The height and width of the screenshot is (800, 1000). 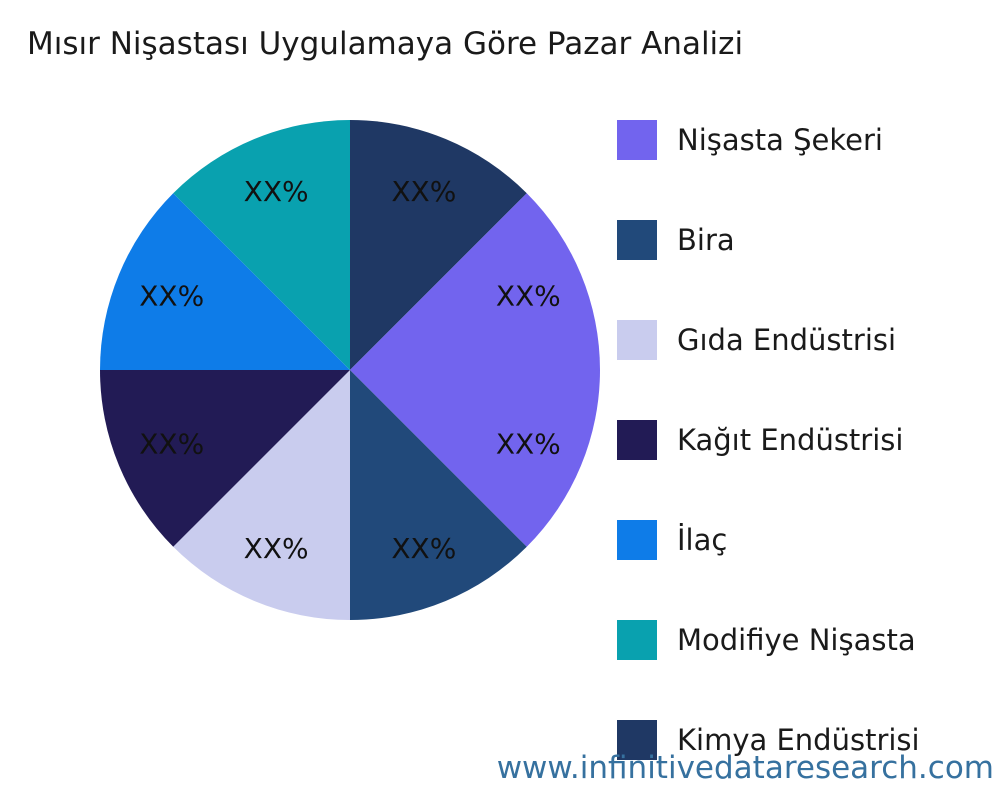 What do you see at coordinates (702, 540) in the screenshot?
I see `legend-label: İlaç` at bounding box center [702, 540].